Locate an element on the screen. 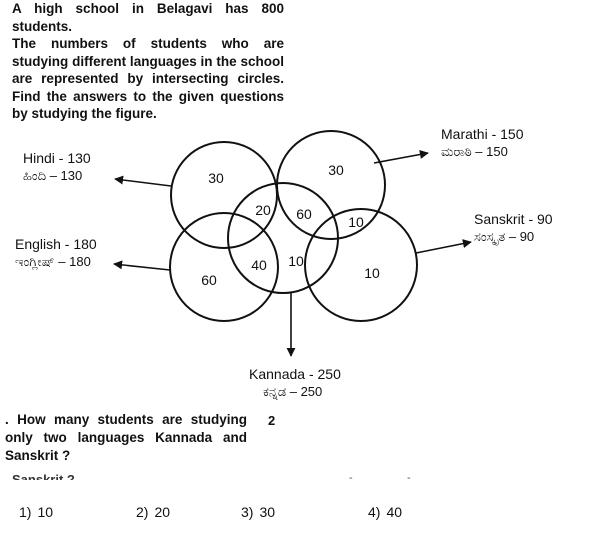  option-2-num: 2) is located at coordinates (142, 512).